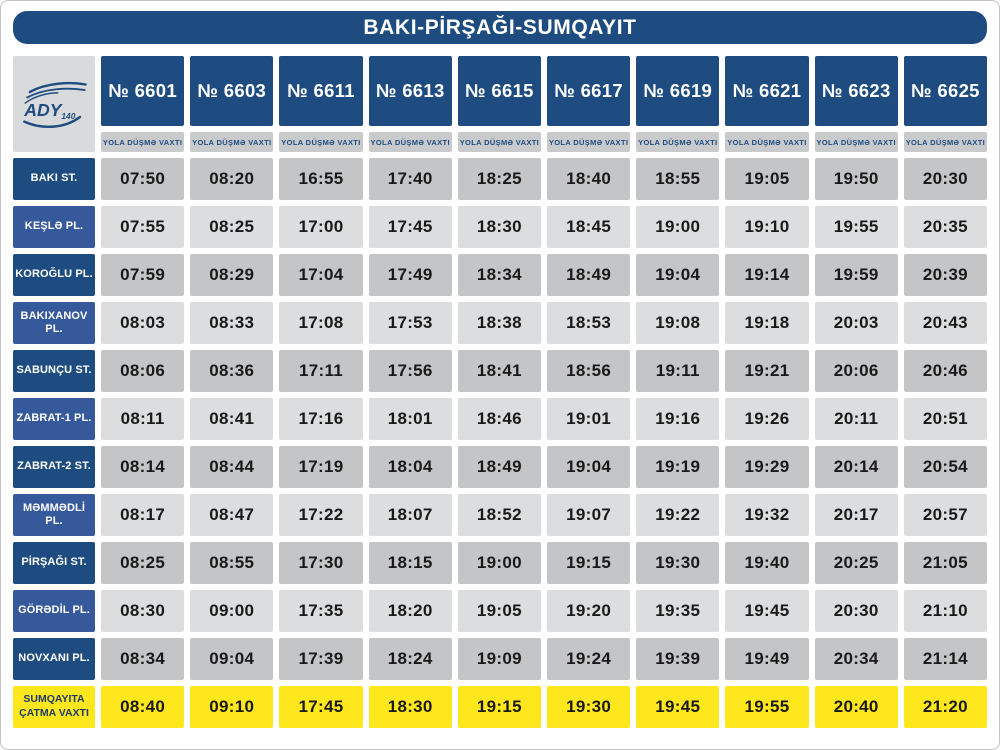  I want to click on time-cell: 19:30, so click(678, 563).